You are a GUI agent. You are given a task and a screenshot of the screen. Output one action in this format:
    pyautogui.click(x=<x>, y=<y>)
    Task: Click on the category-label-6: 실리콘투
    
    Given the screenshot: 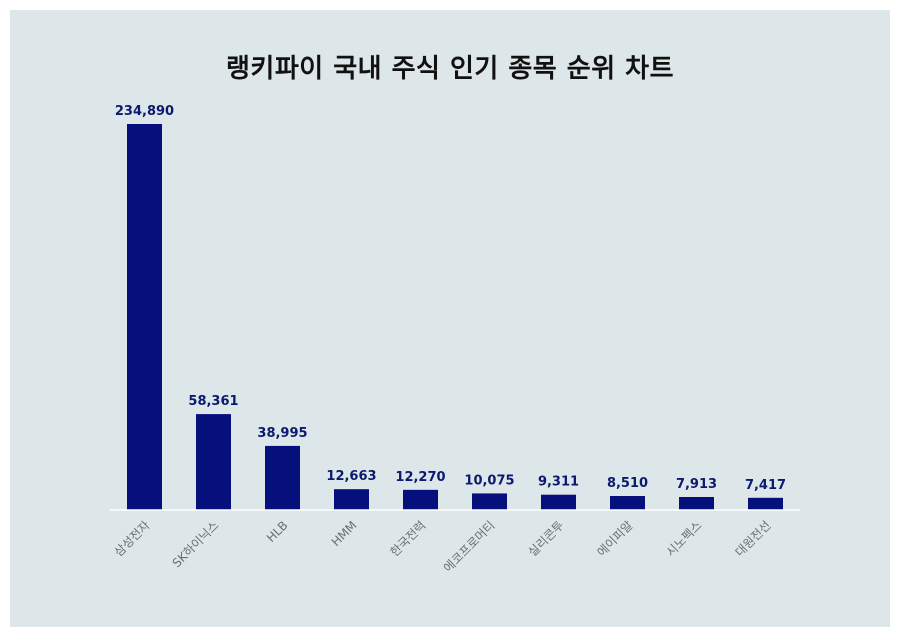 What is the action you would take?
    pyautogui.click(x=545, y=538)
    